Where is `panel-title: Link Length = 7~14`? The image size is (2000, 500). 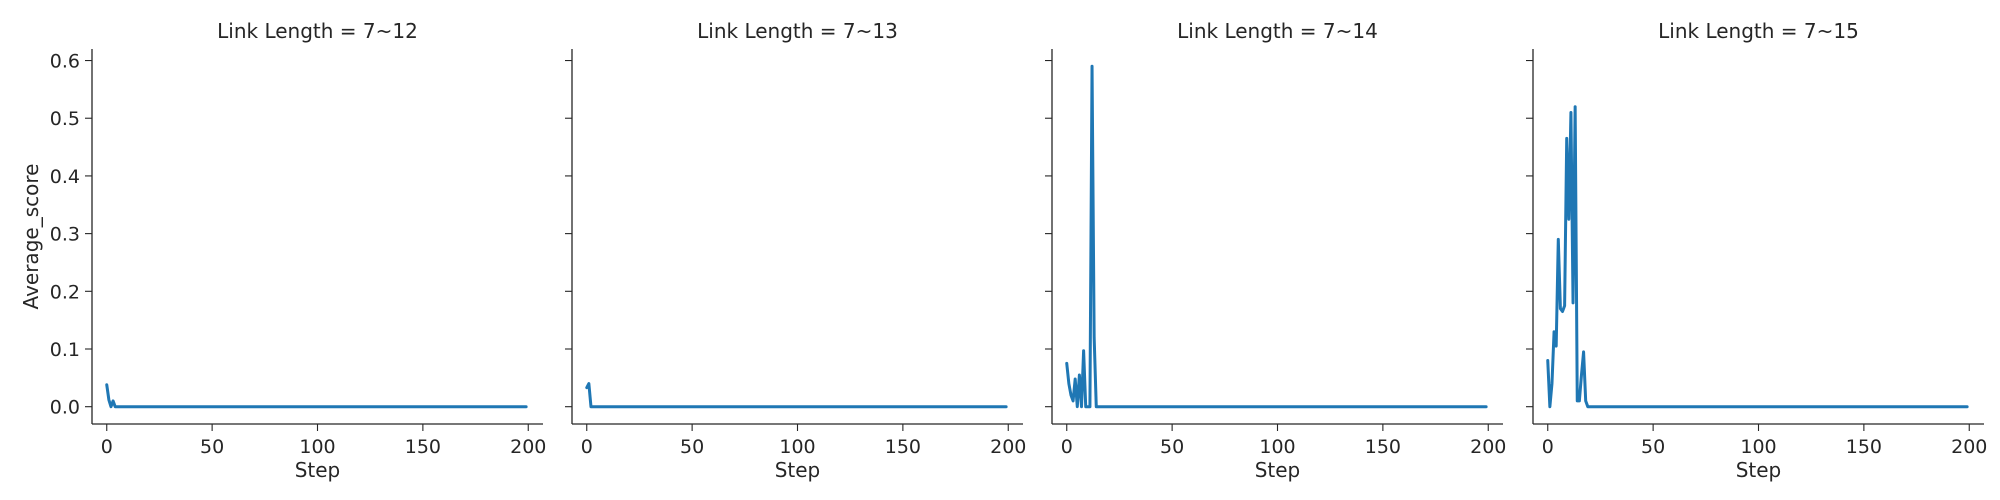
panel-title: Link Length = 7~14 is located at coordinates (1277, 31).